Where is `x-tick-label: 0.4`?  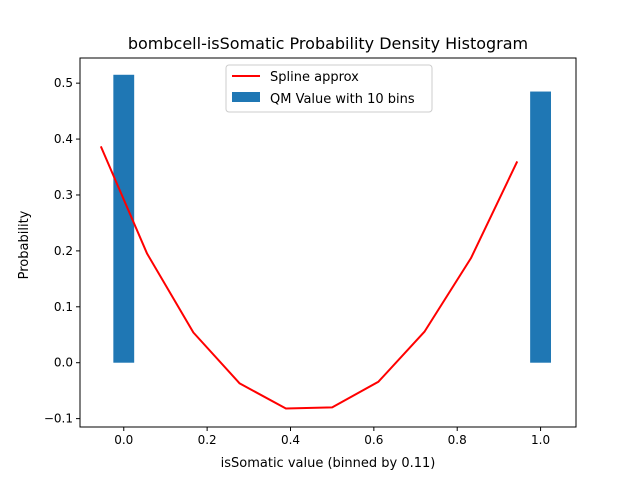 x-tick-label: 0.4 is located at coordinates (290, 440).